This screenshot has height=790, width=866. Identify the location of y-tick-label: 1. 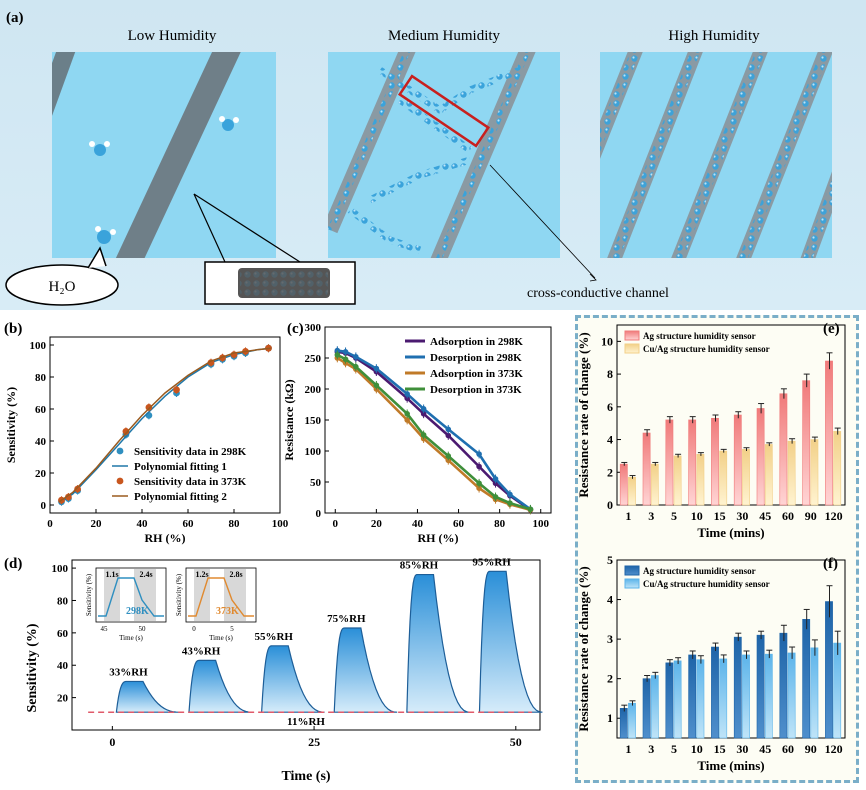
(610, 718).